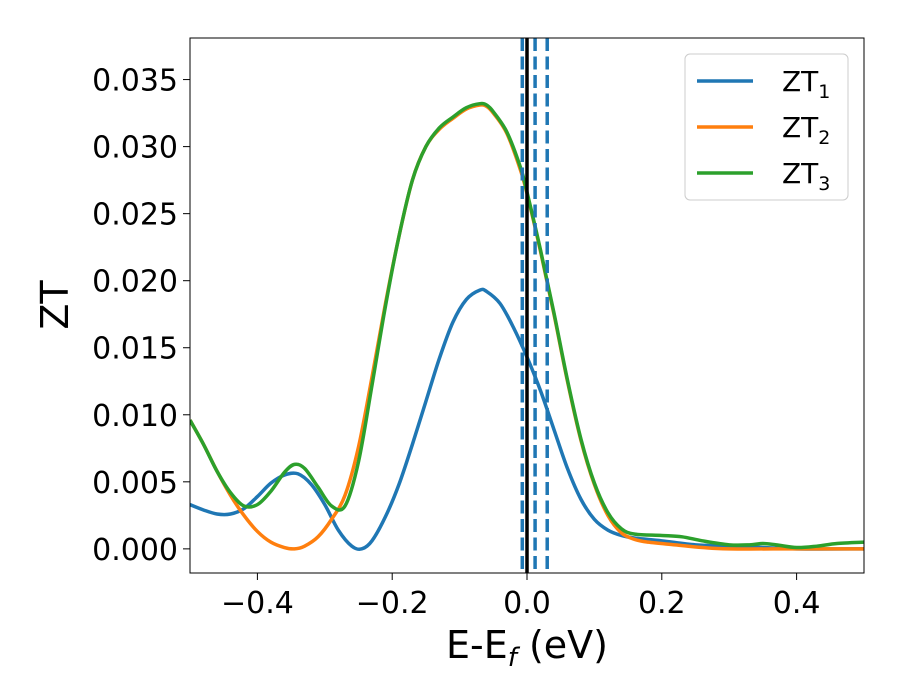 Image resolution: width=900 pixels, height=700 pixels. What do you see at coordinates (141, 316) in the screenshot?
I see `y-axis-ticks: 0.000 0.005 0.010 0.015 0.020 0.025 0.030 0.035` at bounding box center [141, 316].